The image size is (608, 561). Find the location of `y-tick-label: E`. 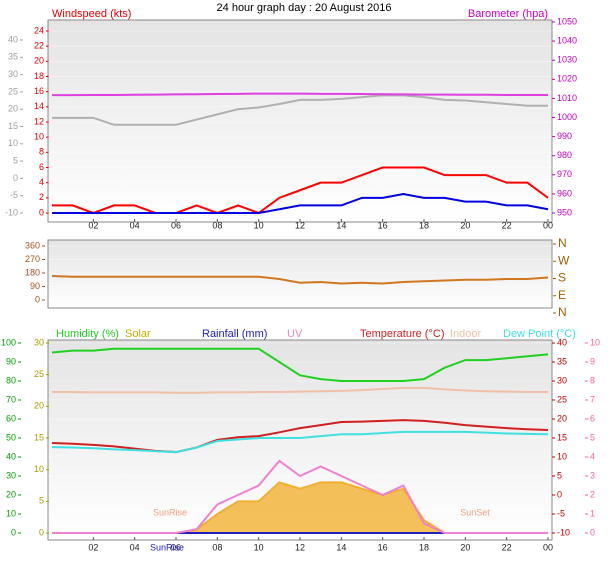

y-tick-label: E is located at coordinates (562, 295).